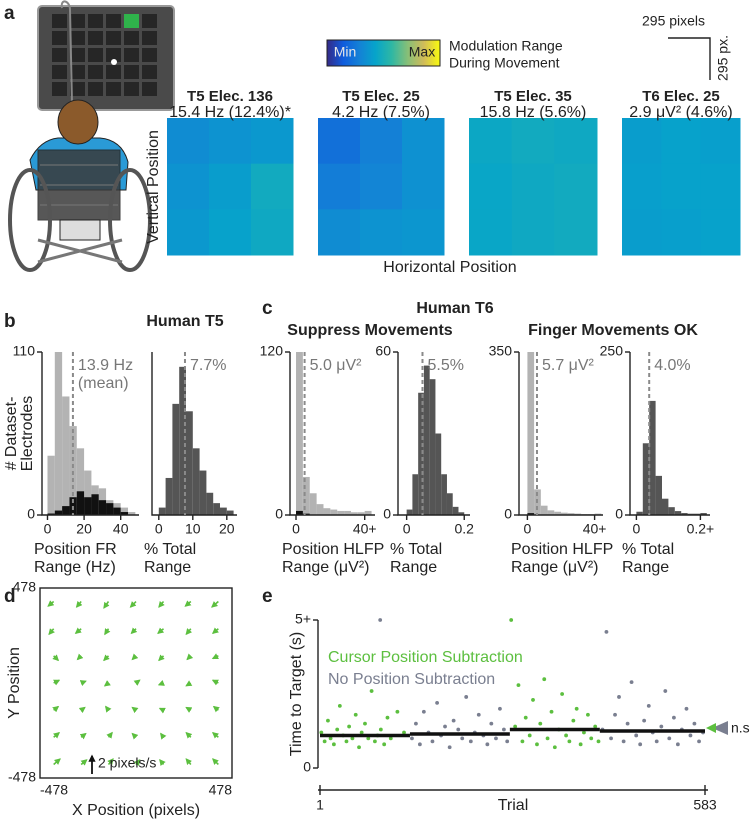  I want to click on legend-label: Cursor Position Subtraction, so click(425, 657).